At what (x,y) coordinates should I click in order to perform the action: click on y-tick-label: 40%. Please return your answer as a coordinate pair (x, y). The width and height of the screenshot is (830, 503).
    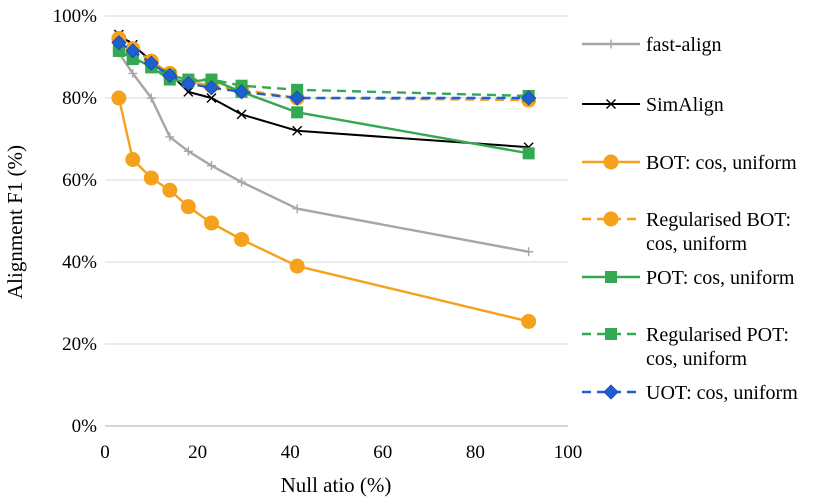
    Looking at the image, I should click on (79, 262).